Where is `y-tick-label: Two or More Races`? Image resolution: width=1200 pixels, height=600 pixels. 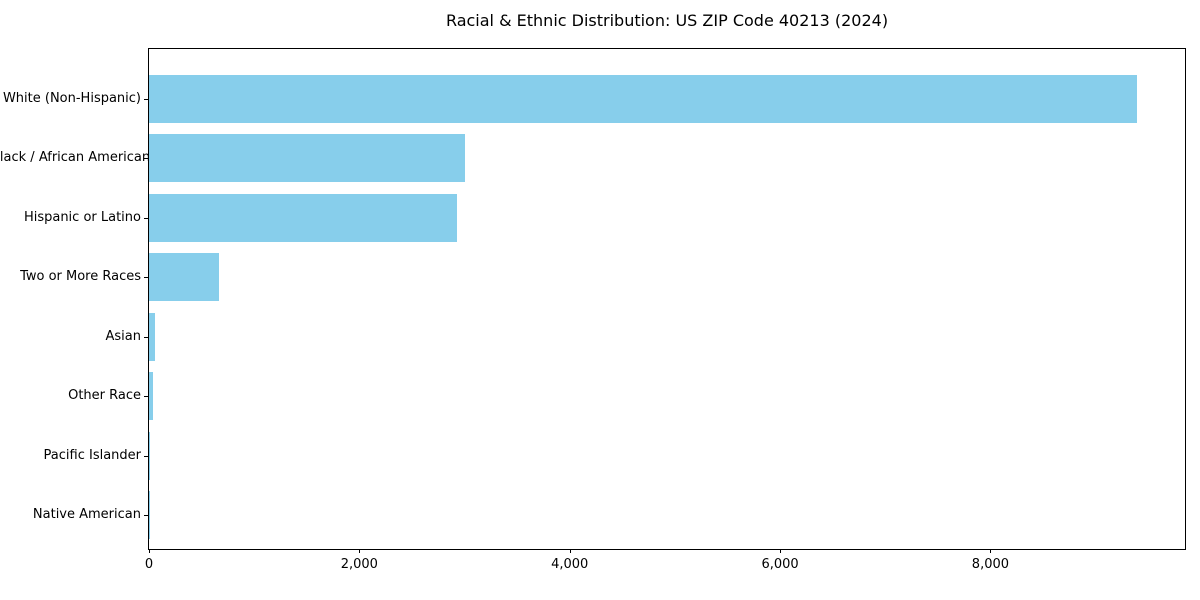 y-tick-label: Two or More Races is located at coordinates (80, 277).